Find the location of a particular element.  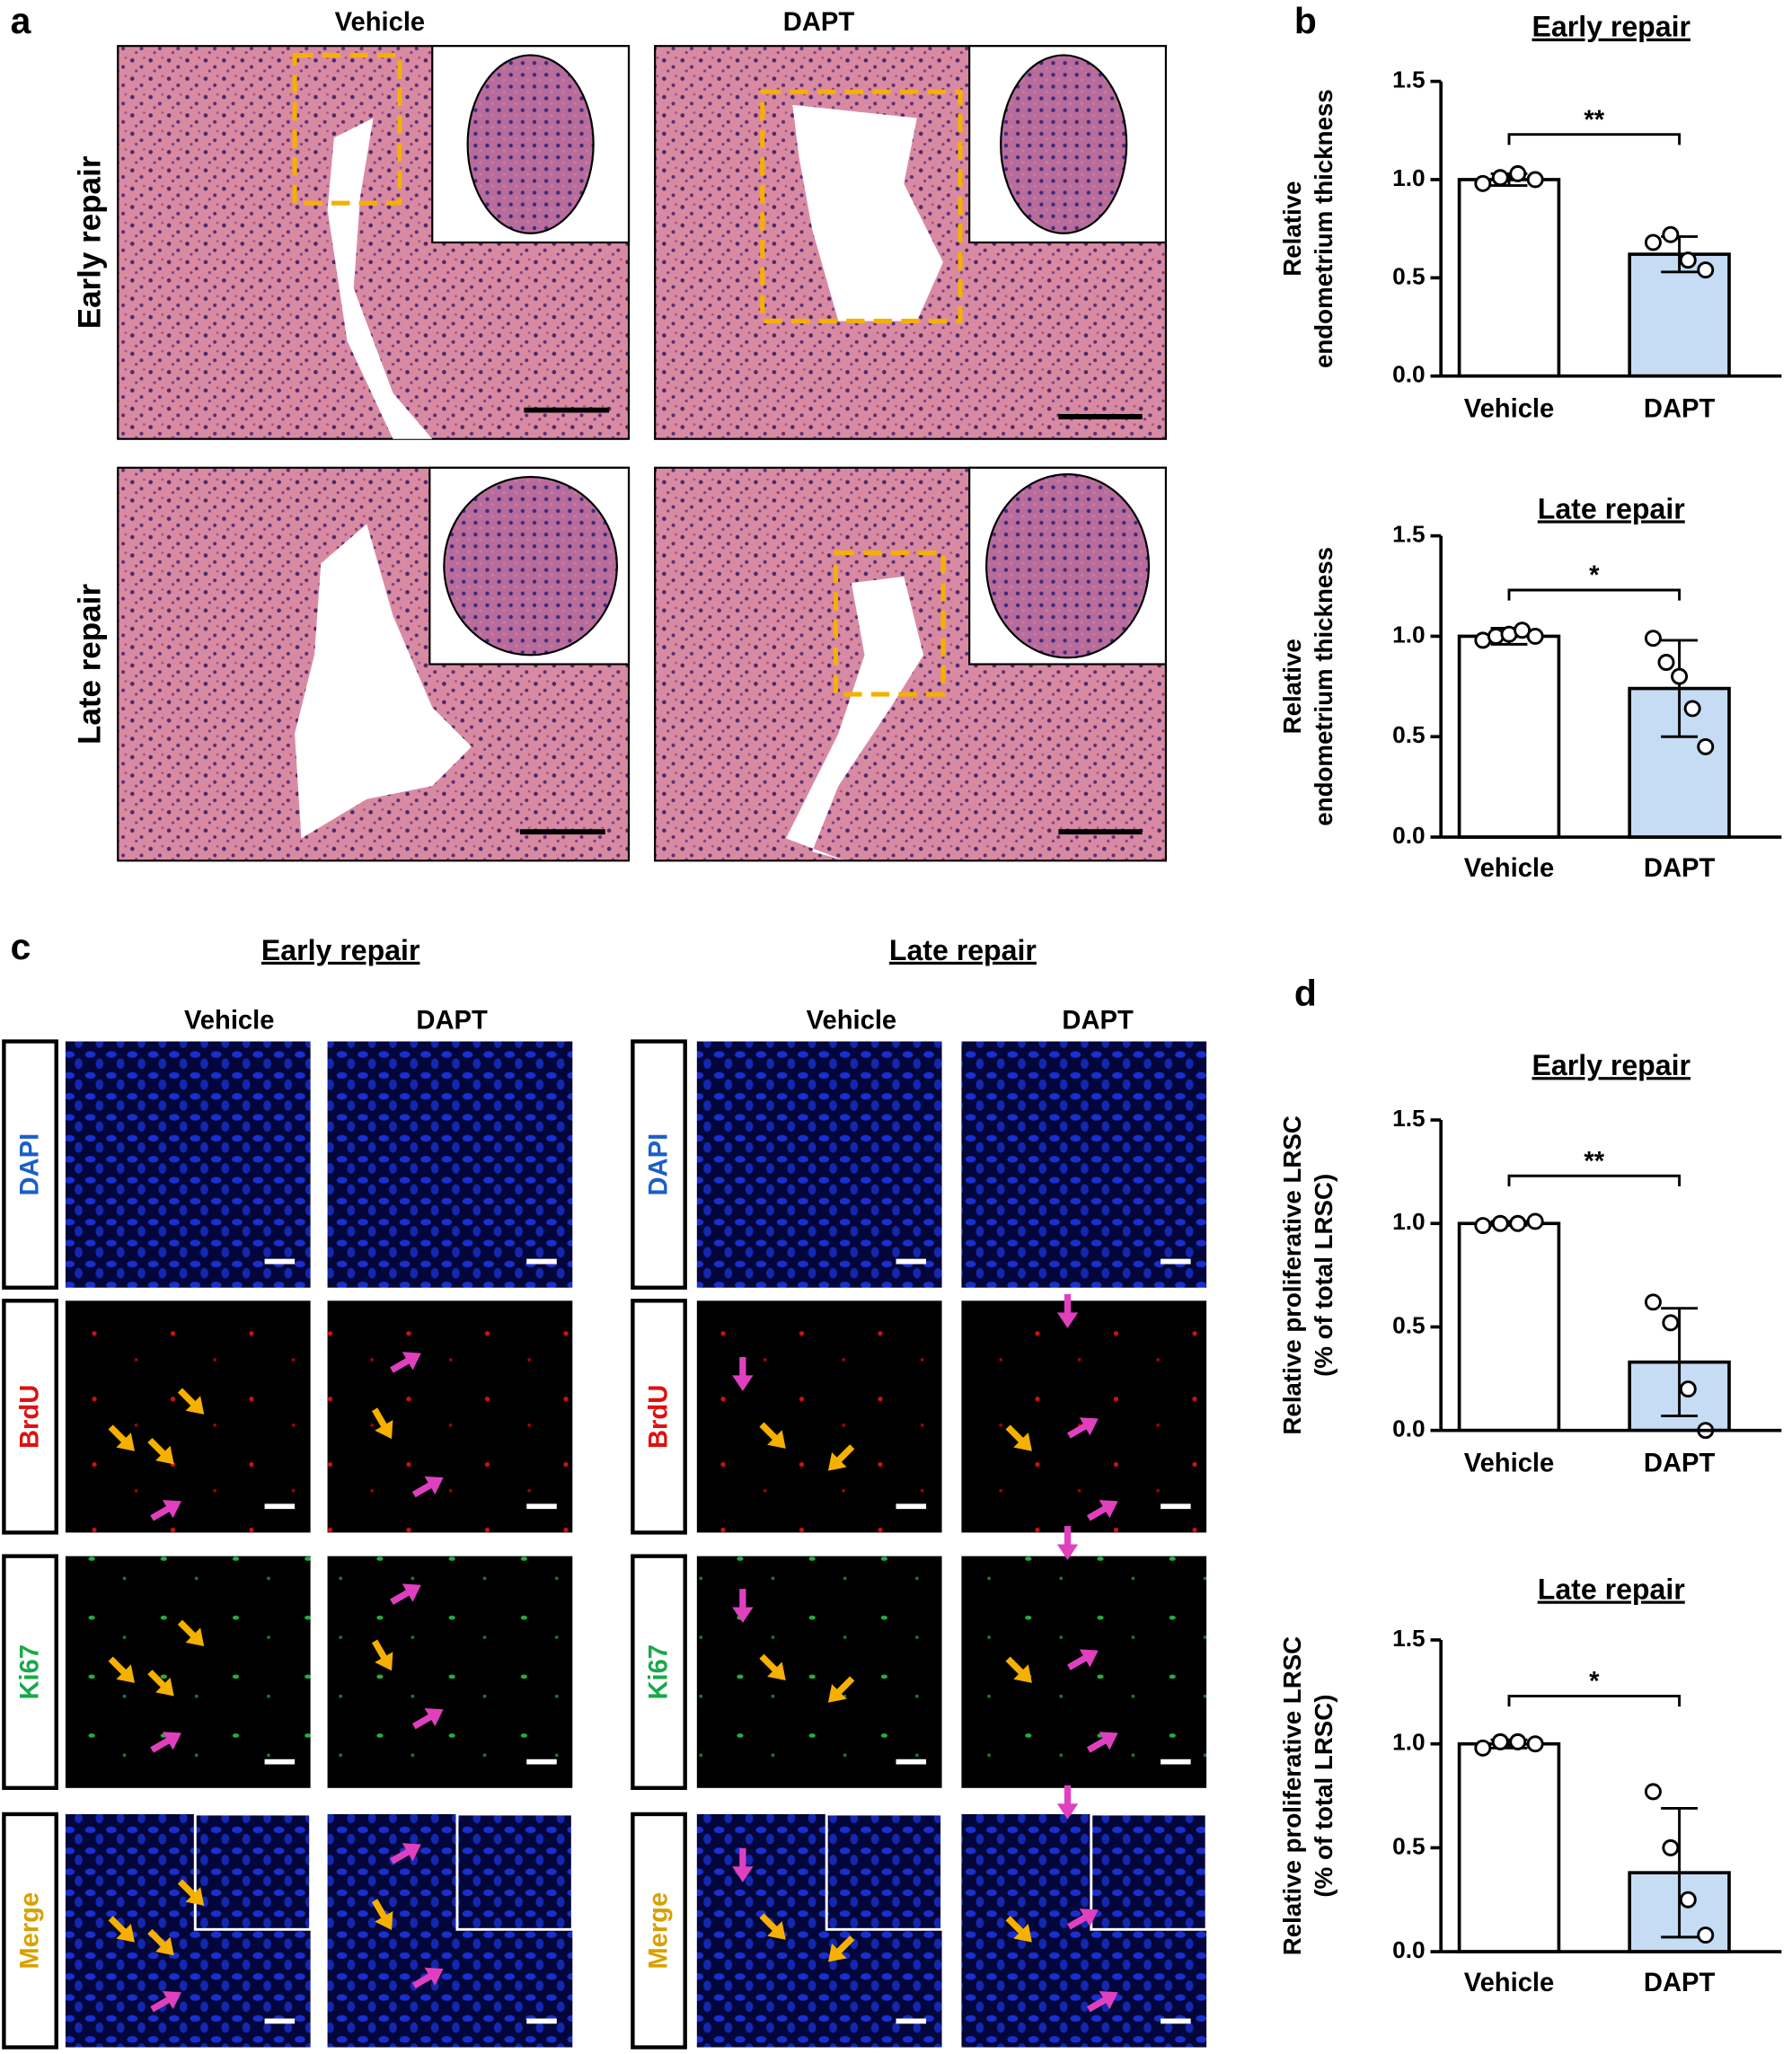

row-label: Merge is located at coordinates (659, 1931).